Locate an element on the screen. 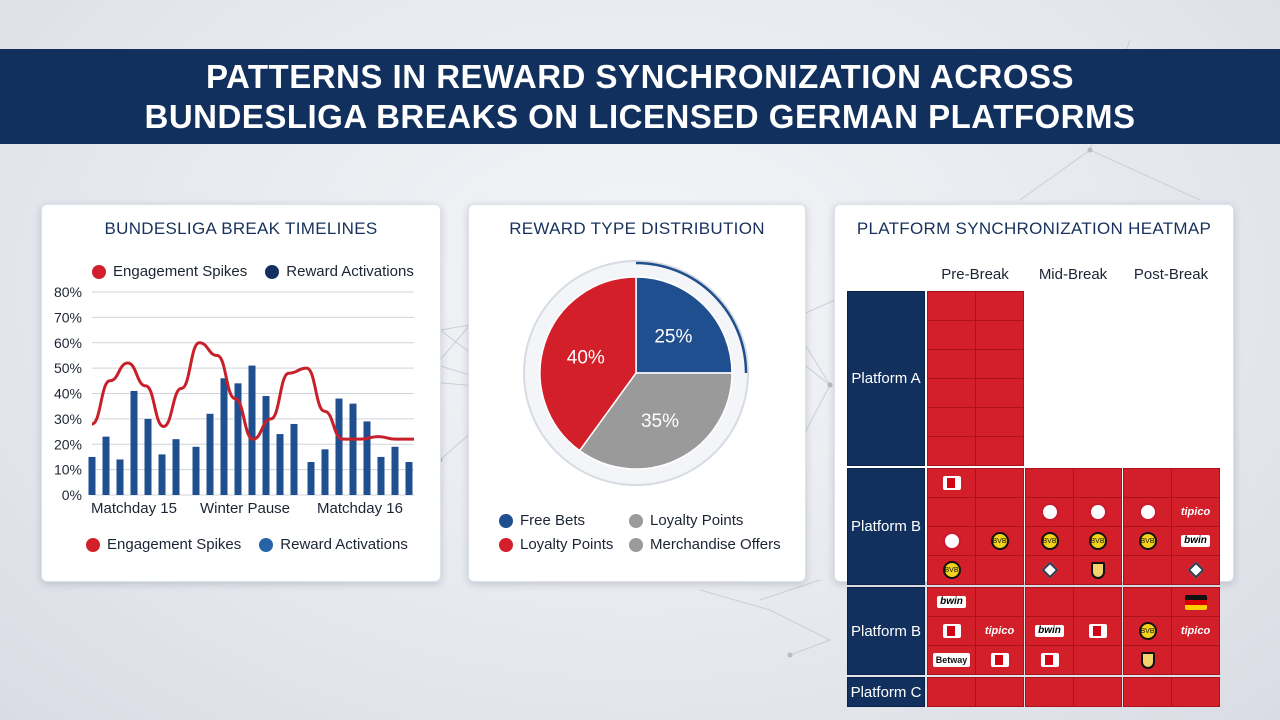 Image resolution: width=1280 pixels, height=720 pixels. heatmap-column-header: Post-Break is located at coordinates (1171, 274).